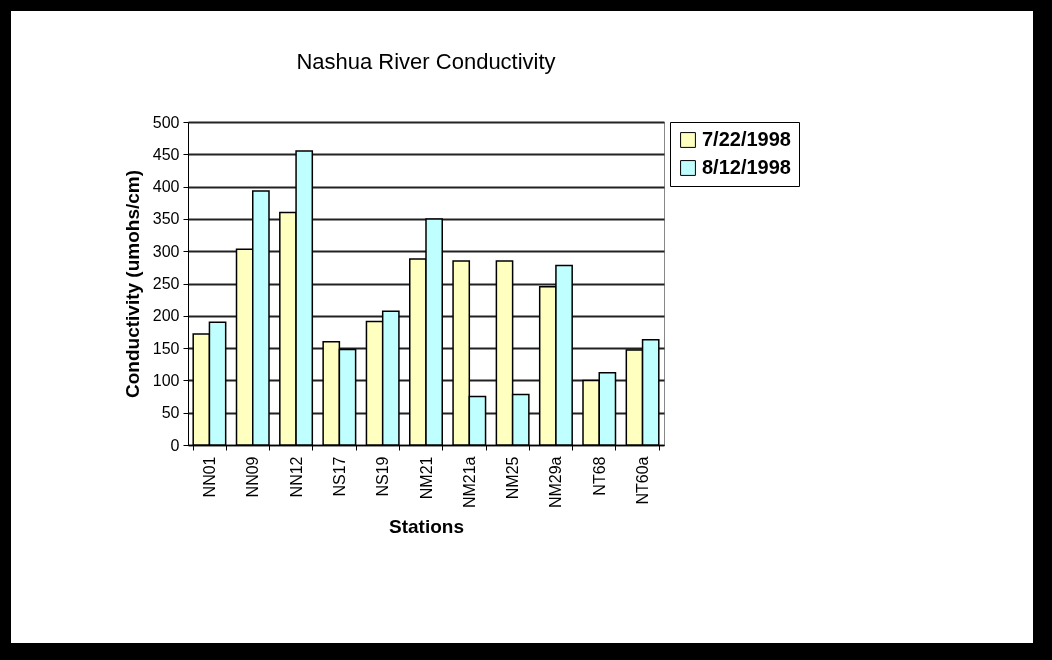 The width and height of the screenshot is (1052, 660). I want to click on y-tick-label: 0, so click(175, 445).